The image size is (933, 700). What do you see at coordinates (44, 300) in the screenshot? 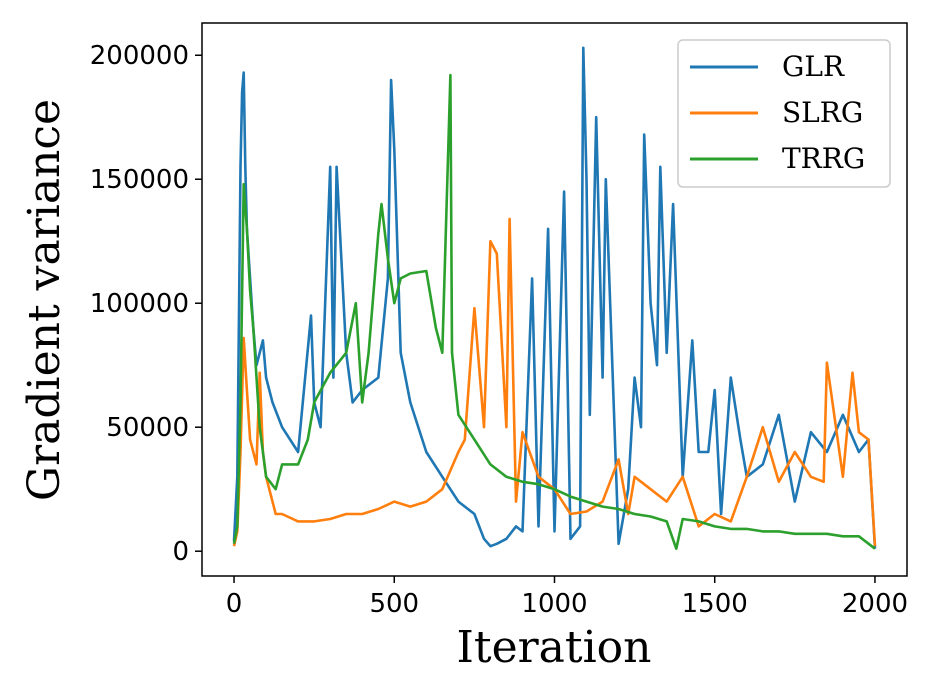
I see `y-axis-title: Gradient variance` at bounding box center [44, 300].